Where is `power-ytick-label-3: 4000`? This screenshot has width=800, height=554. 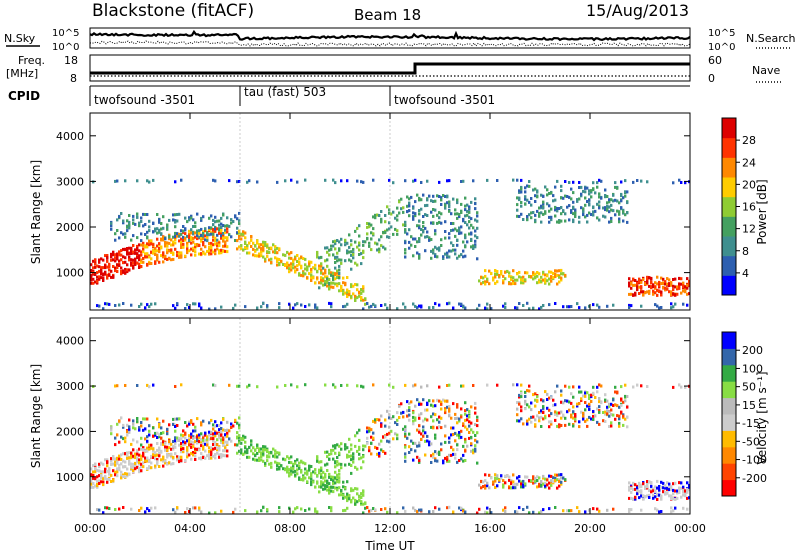
power-ytick-label-3: 4000 is located at coordinates (70, 136).